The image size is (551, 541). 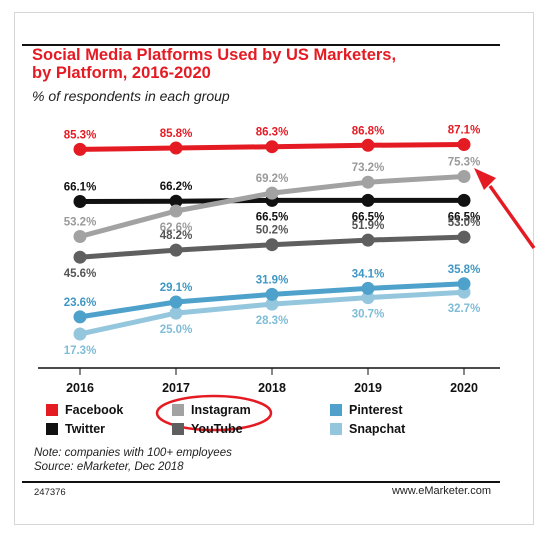 I want to click on data-point-instagram-2017, so click(x=176, y=211).